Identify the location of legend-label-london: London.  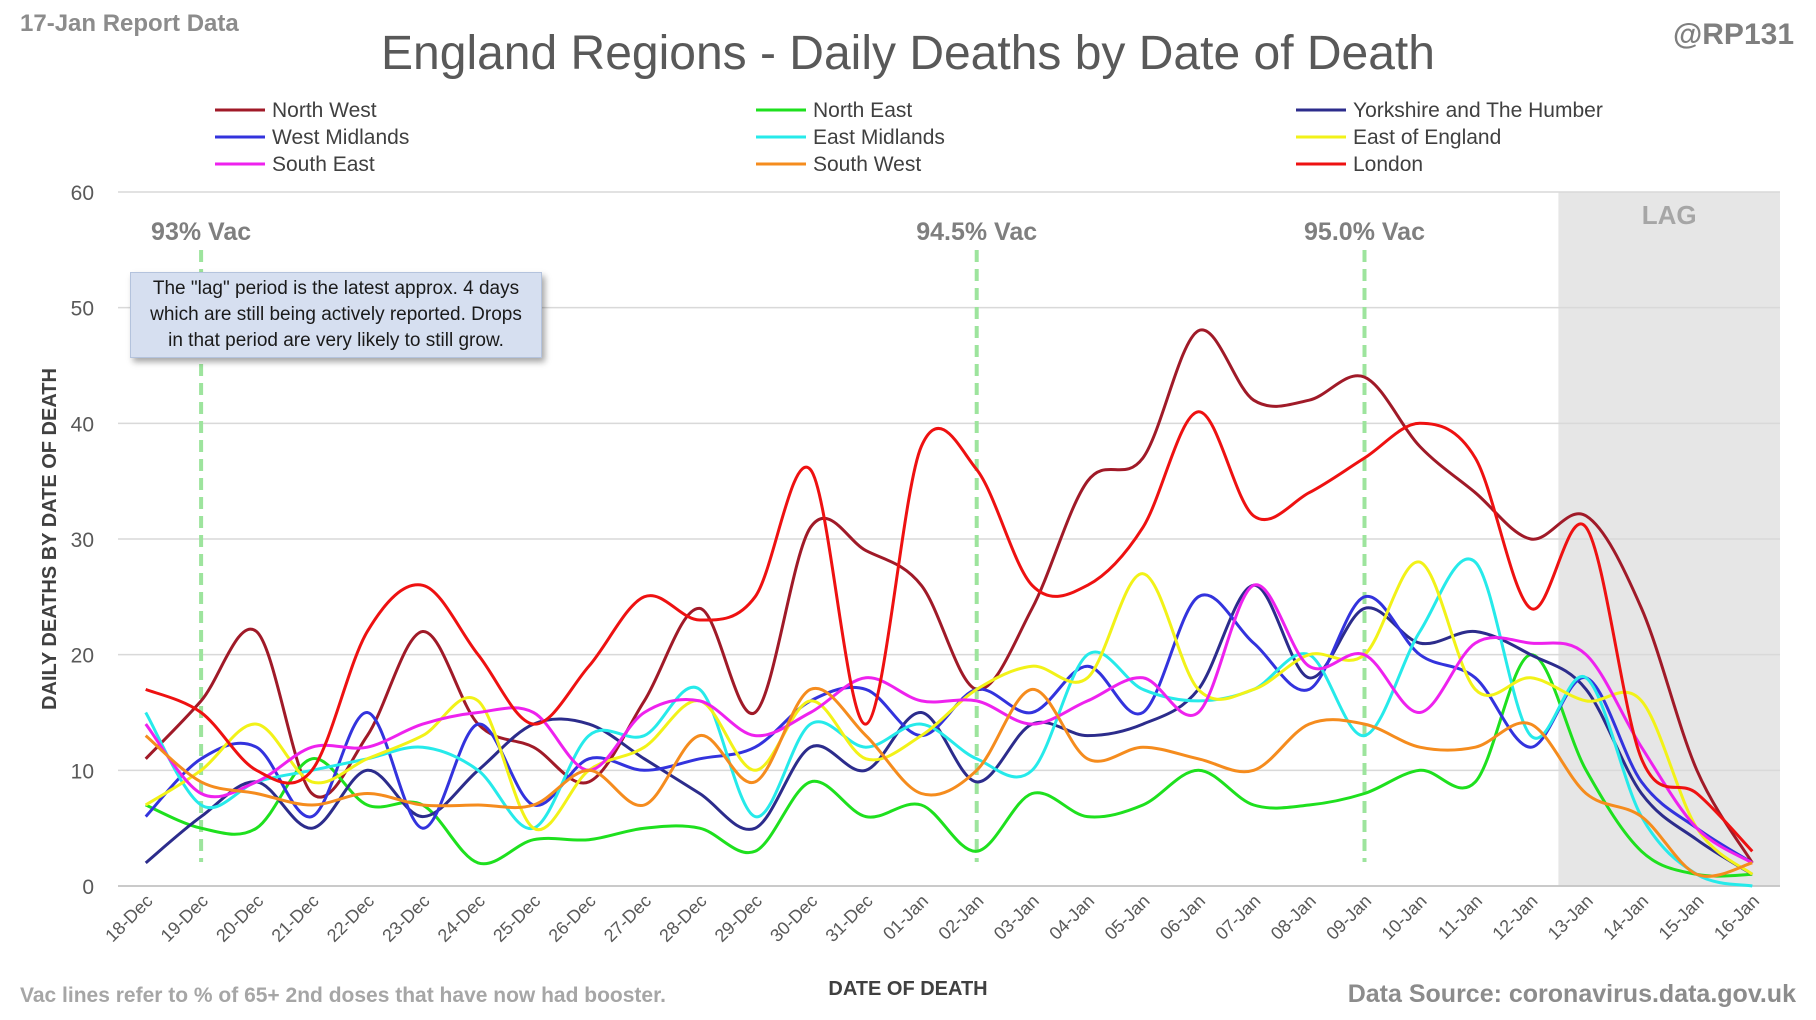
(1388, 164).